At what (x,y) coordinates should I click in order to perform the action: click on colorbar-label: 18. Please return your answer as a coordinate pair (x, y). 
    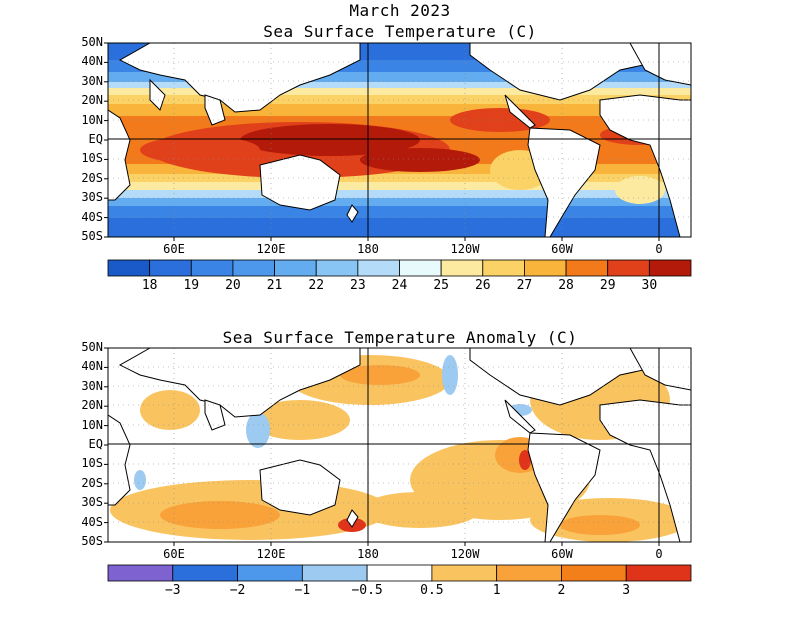
    Looking at the image, I should click on (149, 285).